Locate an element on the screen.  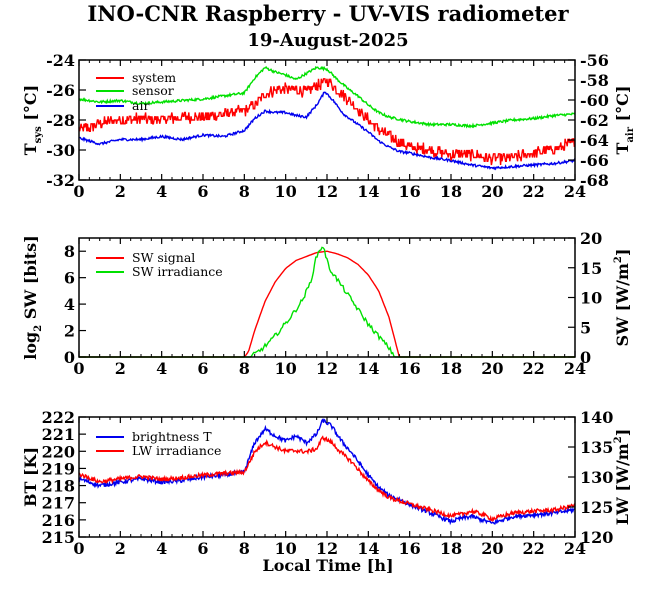
chart-title: INO-CNR Raspberry - UV-VIS radiometer is located at coordinates (328, 13).